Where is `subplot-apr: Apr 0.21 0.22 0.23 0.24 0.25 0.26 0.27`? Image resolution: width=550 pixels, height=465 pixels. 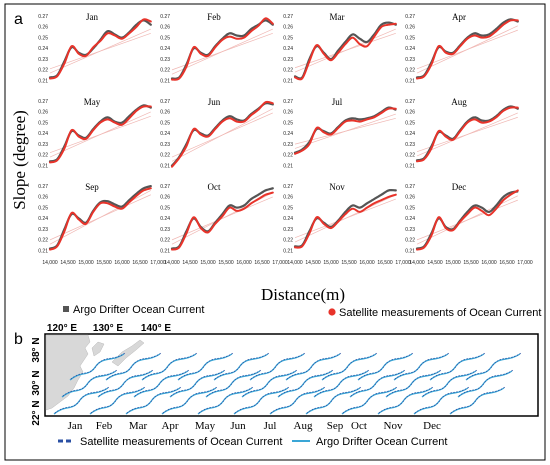 subplot-apr: Apr 0.21 0.22 0.23 0.24 0.25 0.26 0.27 is located at coordinates (462, 48).